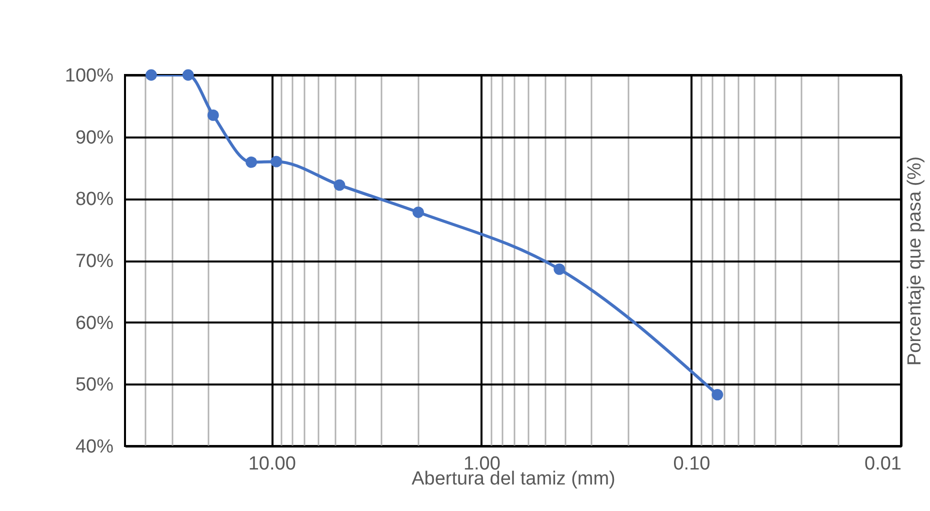 This screenshot has height=511, width=930. Describe the element at coordinates (915, 261) in the screenshot. I see `y-axis-title: Porcentaje que pasa (%)` at that location.